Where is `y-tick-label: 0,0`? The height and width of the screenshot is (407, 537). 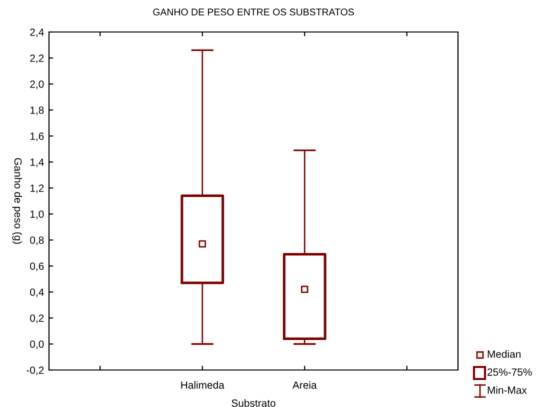 y-tick-label: 0,0 is located at coordinates (37, 345).